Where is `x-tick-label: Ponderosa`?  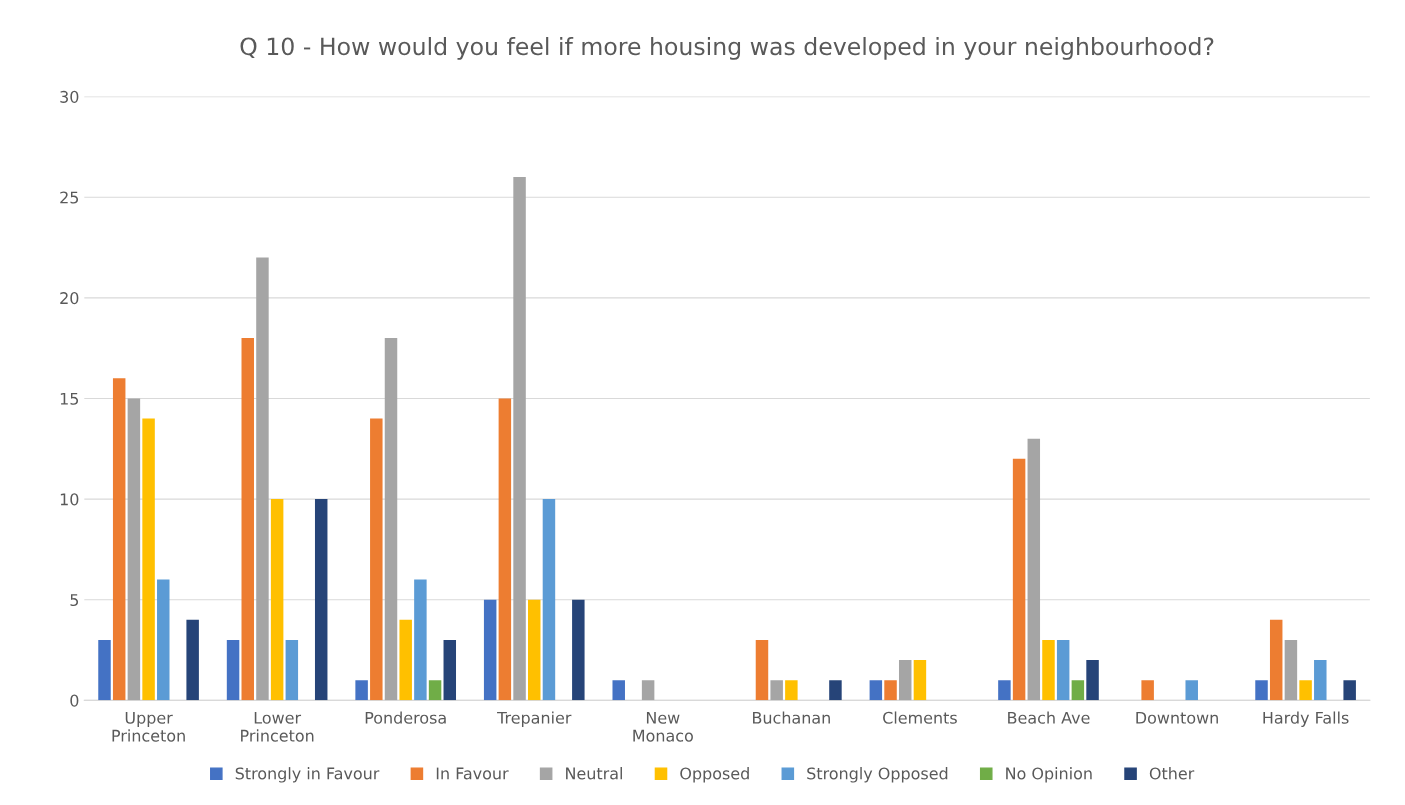 x-tick-label: Ponderosa is located at coordinates (405, 717).